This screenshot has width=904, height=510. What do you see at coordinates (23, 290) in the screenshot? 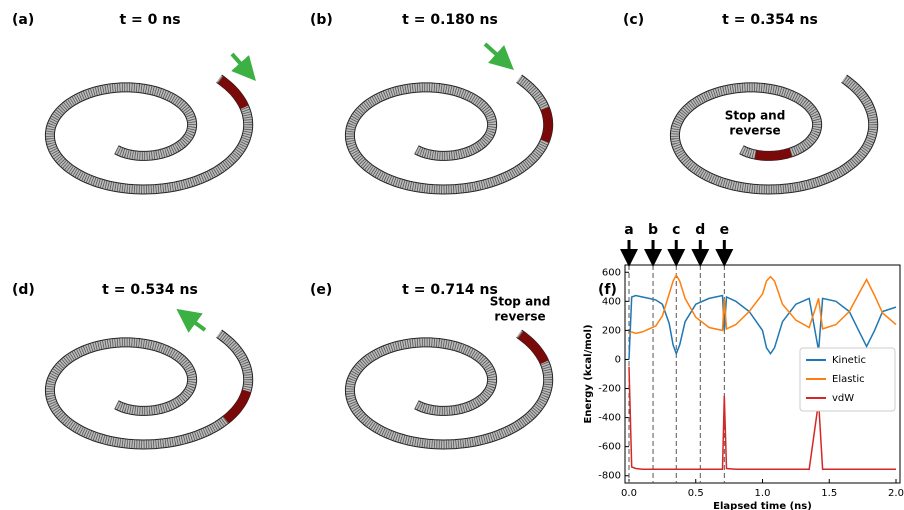
I see `panel-label: (d)` at bounding box center [23, 290].